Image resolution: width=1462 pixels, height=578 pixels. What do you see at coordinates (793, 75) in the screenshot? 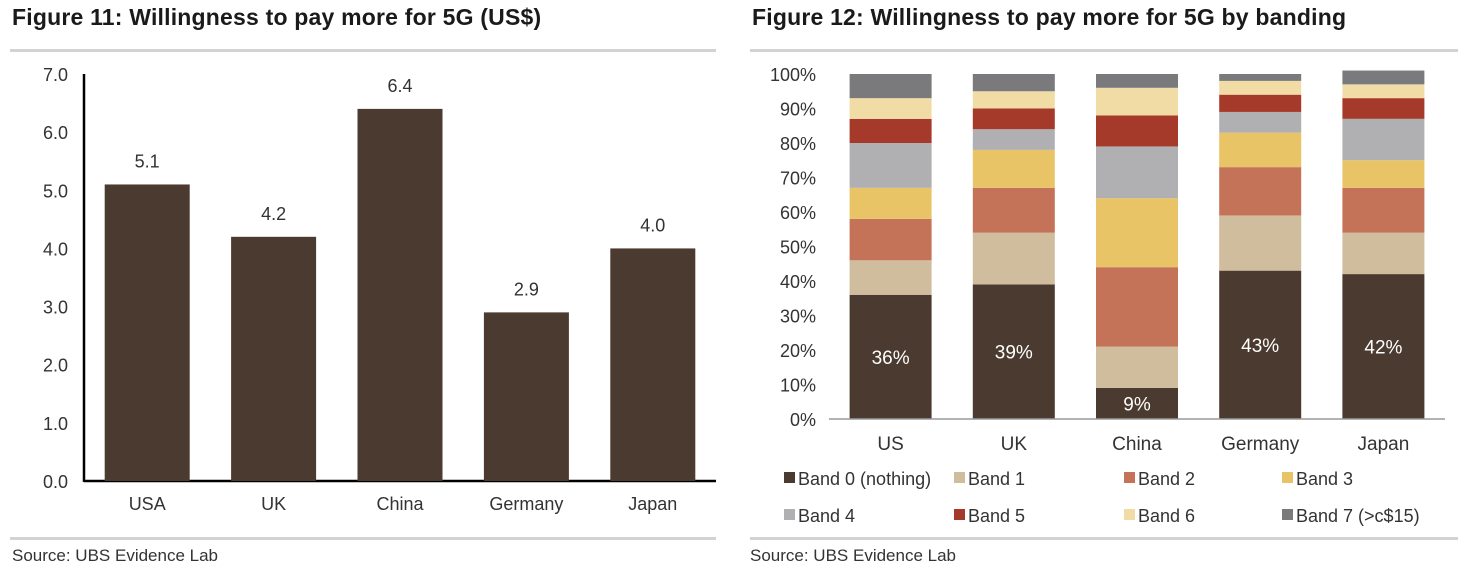
I see `y-tick-label: 100%` at bounding box center [793, 75].